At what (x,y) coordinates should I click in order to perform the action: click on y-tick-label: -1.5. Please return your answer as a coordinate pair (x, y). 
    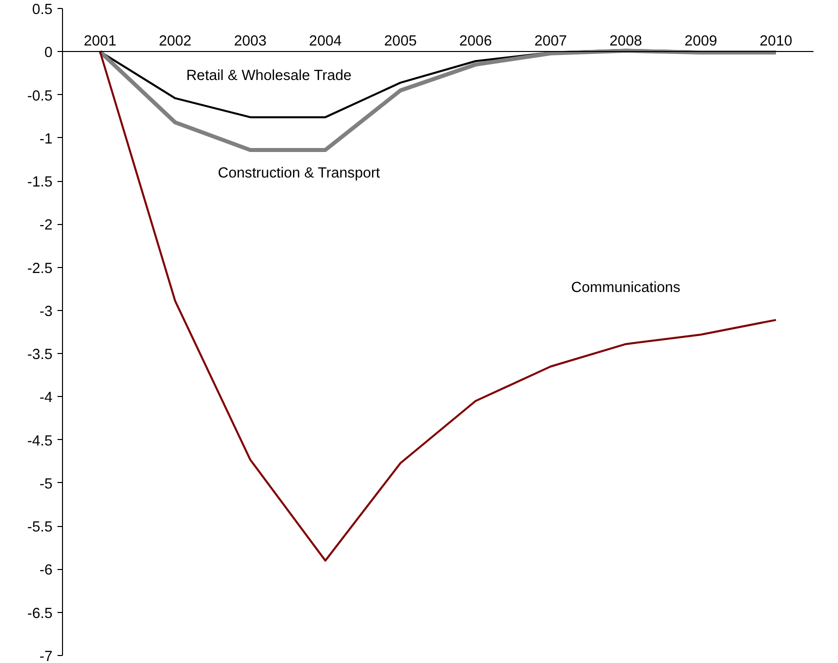
    Looking at the image, I should click on (40, 182).